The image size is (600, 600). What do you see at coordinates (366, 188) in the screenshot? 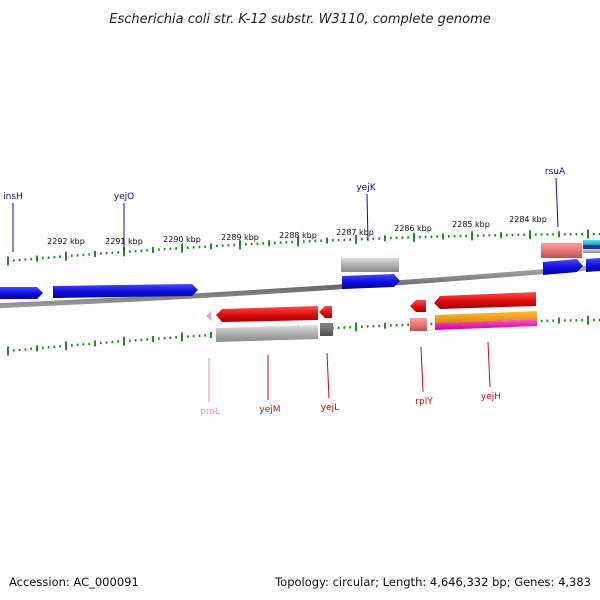
I see `gene-label-yejk: yejK` at bounding box center [366, 188].